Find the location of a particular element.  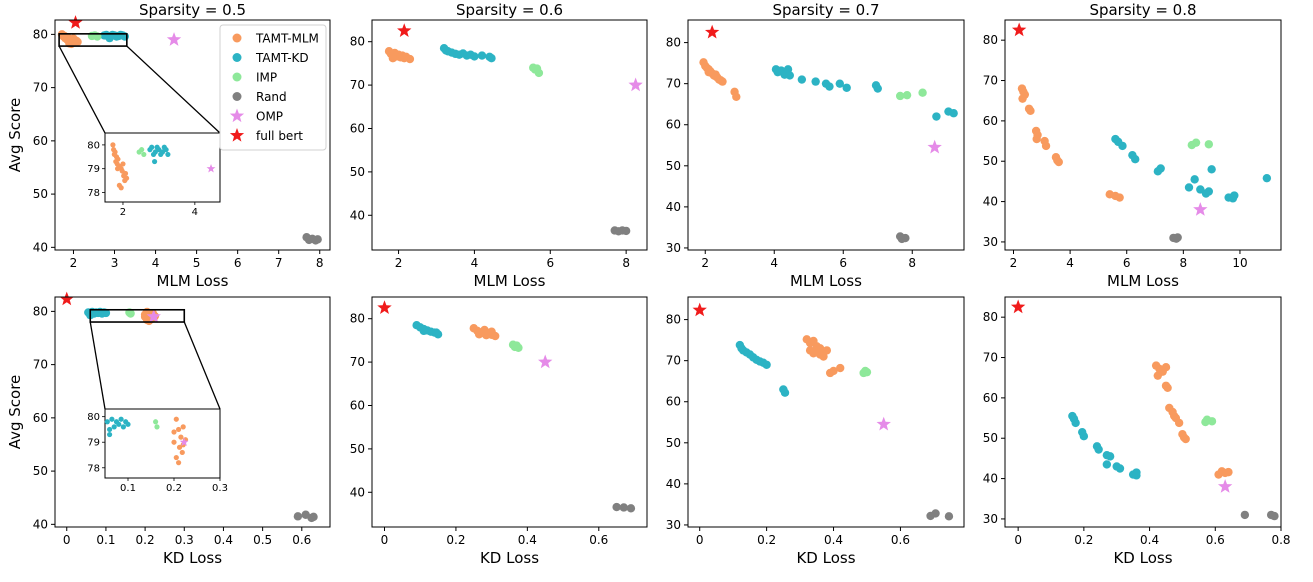

panel-kd-0.6: 0 0.2 0.4 0.6 40 50 60 70 80 KD Loss is located at coordinates (499, 431).